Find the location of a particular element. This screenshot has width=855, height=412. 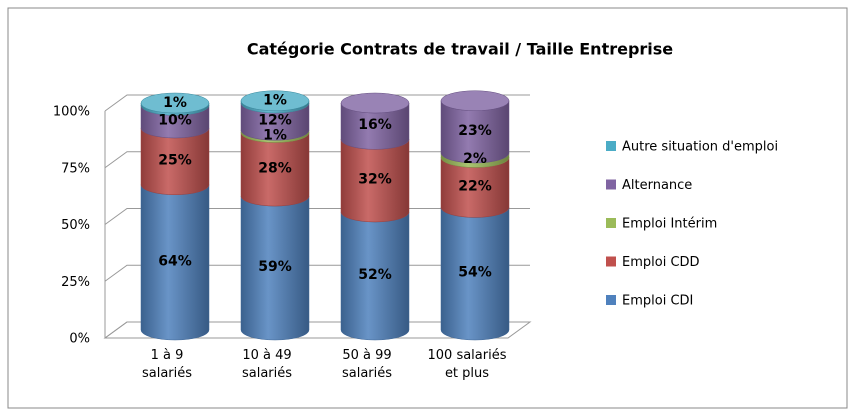

y-tick-label: 0% is located at coordinates (79, 339).